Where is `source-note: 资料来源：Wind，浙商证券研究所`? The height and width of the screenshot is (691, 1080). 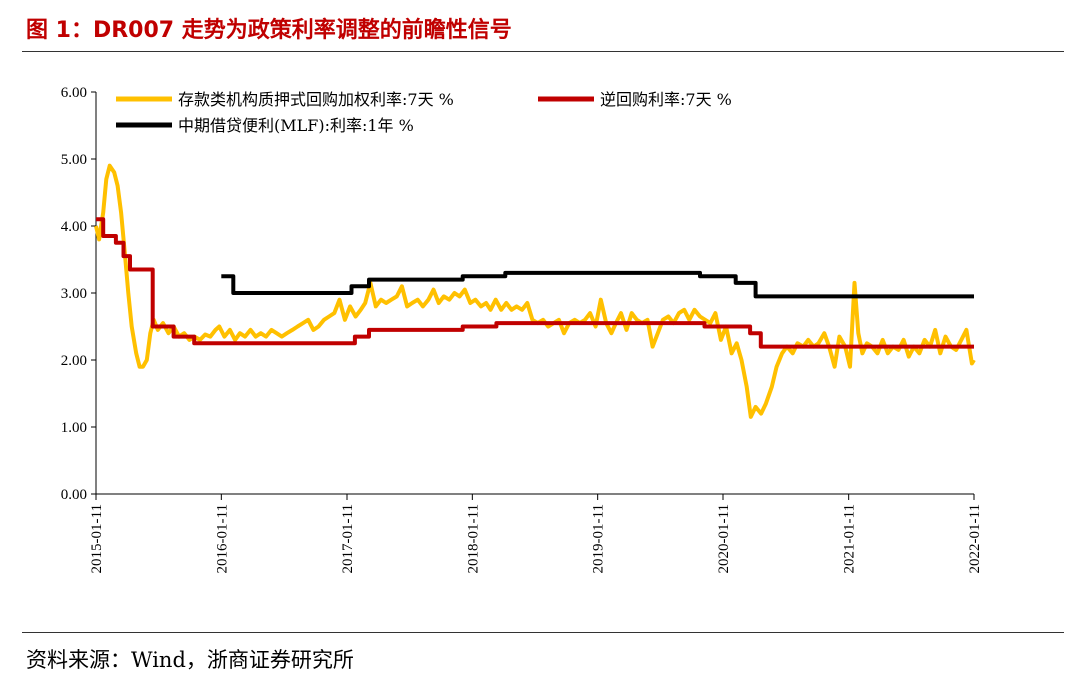
source-note: 资料来源：Wind，浙商证券研究所 is located at coordinates (190, 660).